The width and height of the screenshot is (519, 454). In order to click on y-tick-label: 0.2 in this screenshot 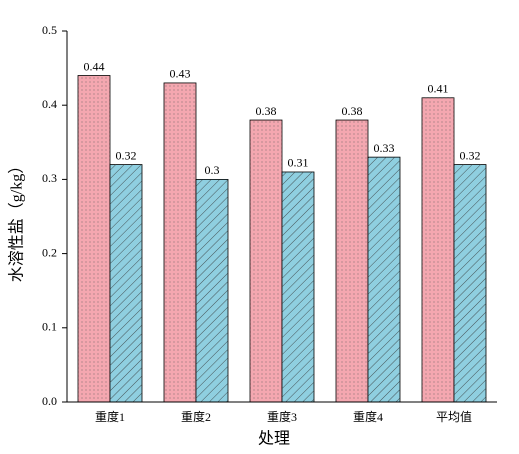, I will do `click(49, 252)`.